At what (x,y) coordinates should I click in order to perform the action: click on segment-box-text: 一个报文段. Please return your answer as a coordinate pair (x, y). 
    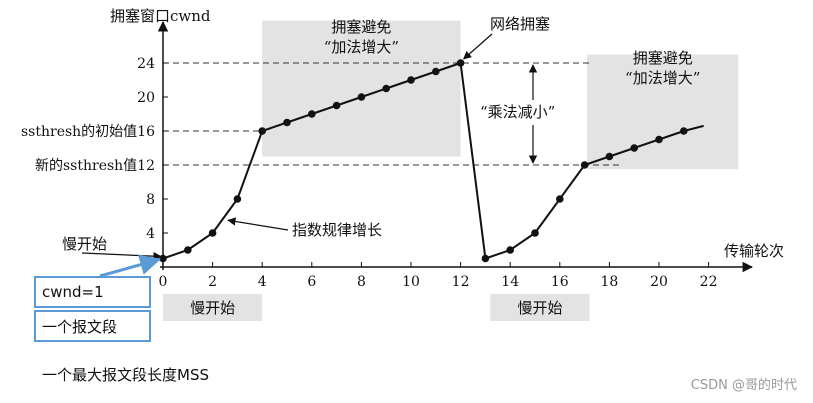
    Looking at the image, I should click on (80, 326).